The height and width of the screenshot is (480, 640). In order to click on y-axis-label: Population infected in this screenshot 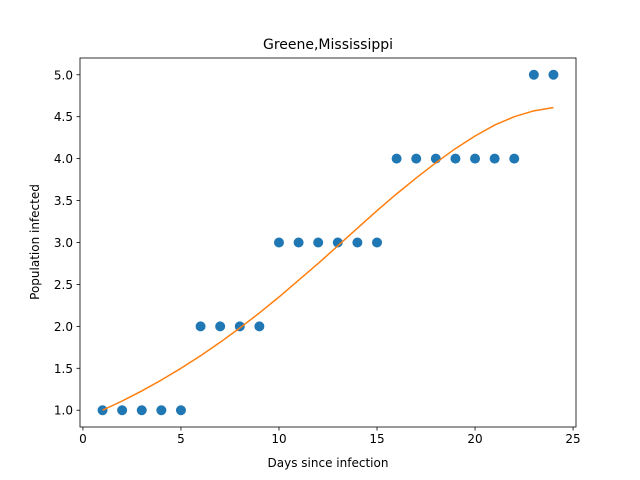, I will do `click(35, 242)`.